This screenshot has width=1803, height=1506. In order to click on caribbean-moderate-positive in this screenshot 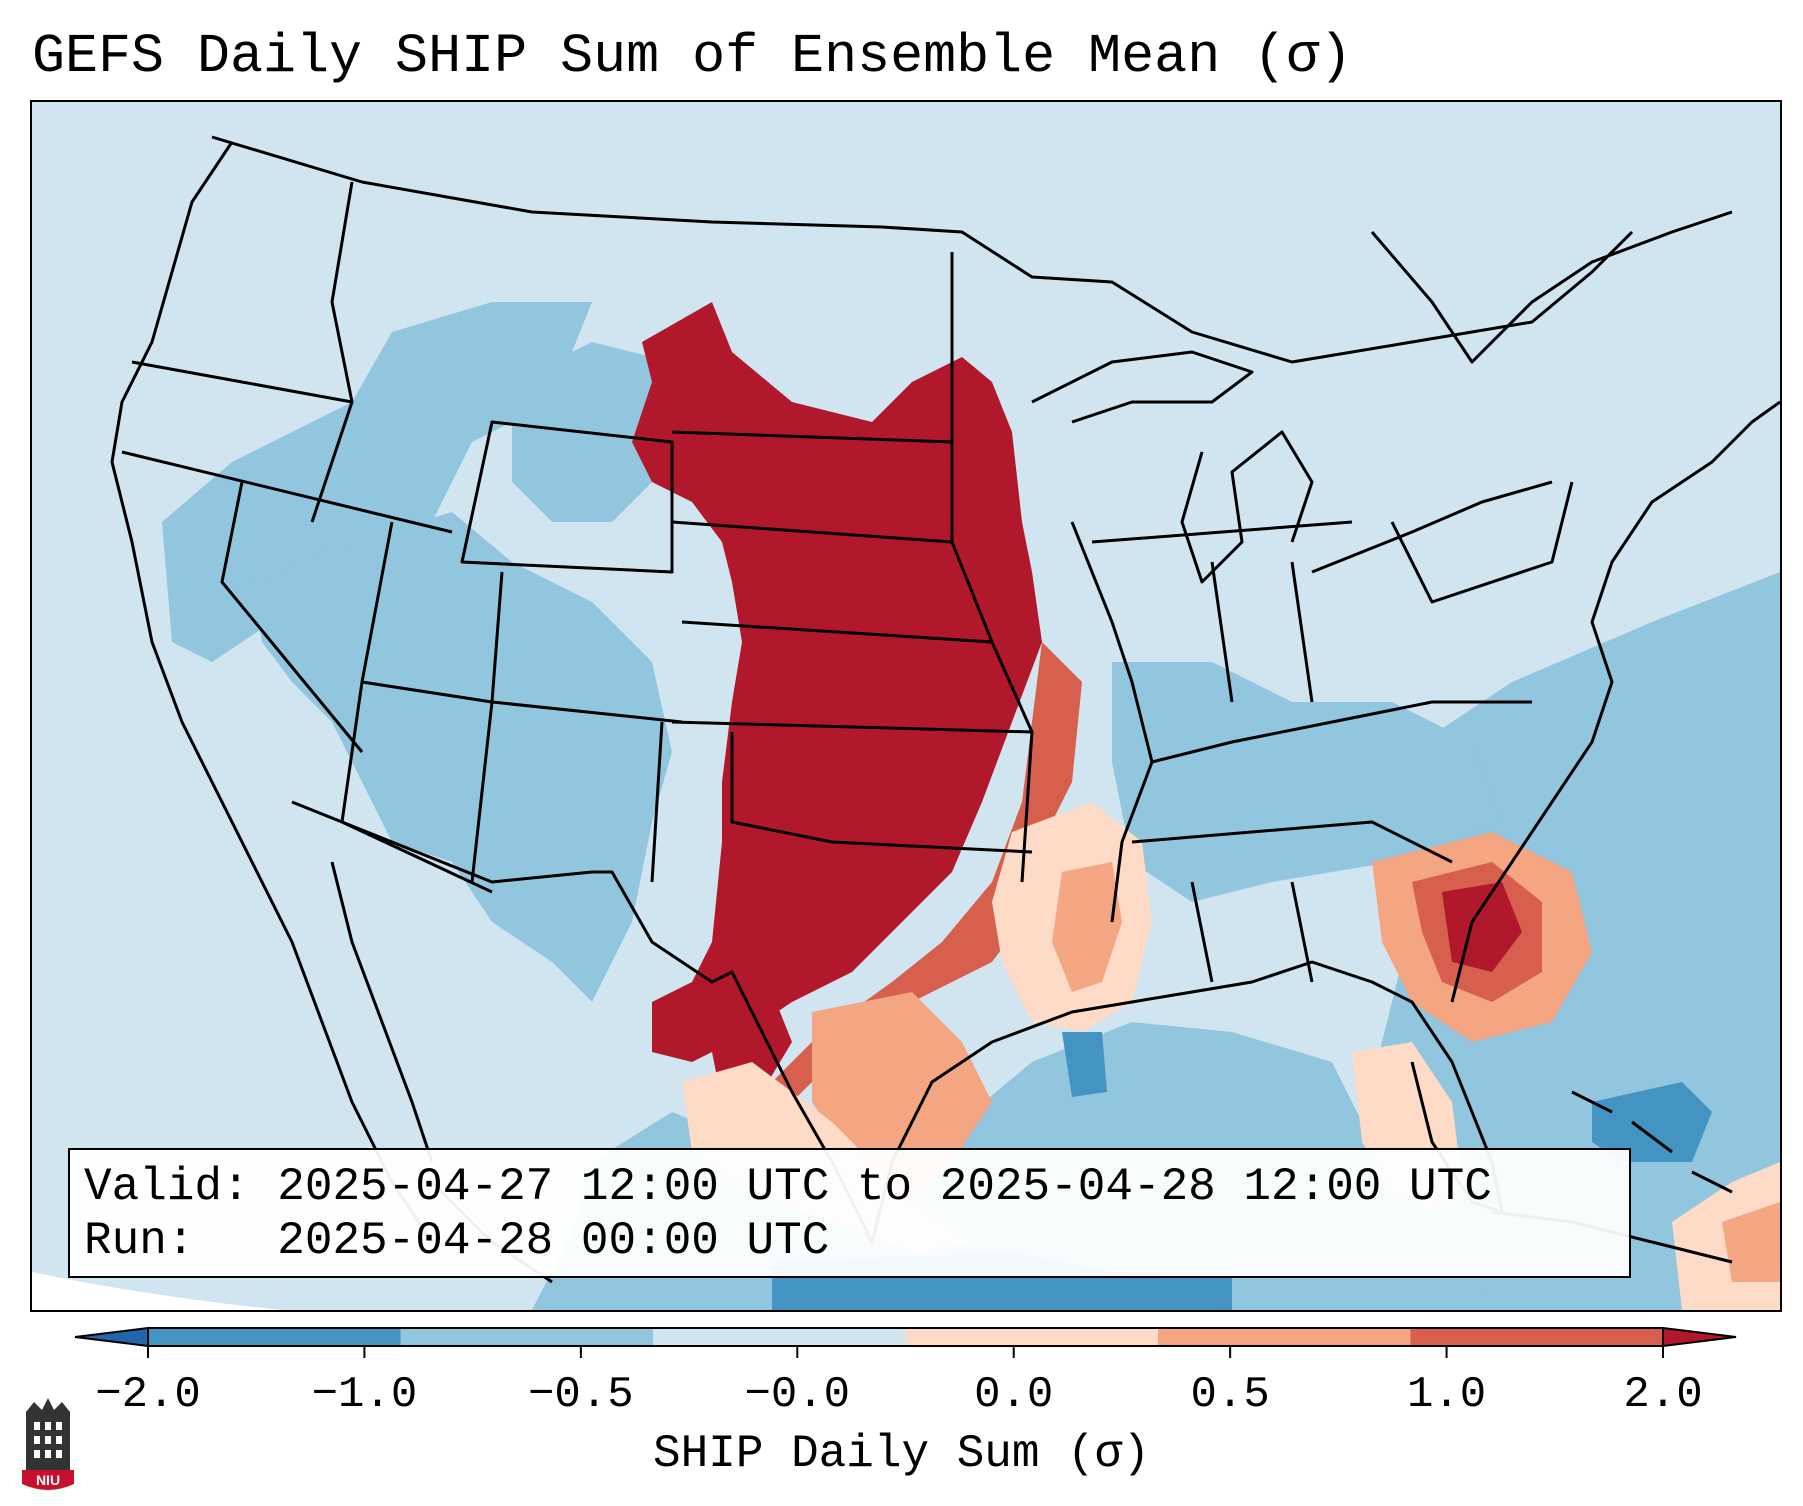, I will do `click(1751, 1242)`.